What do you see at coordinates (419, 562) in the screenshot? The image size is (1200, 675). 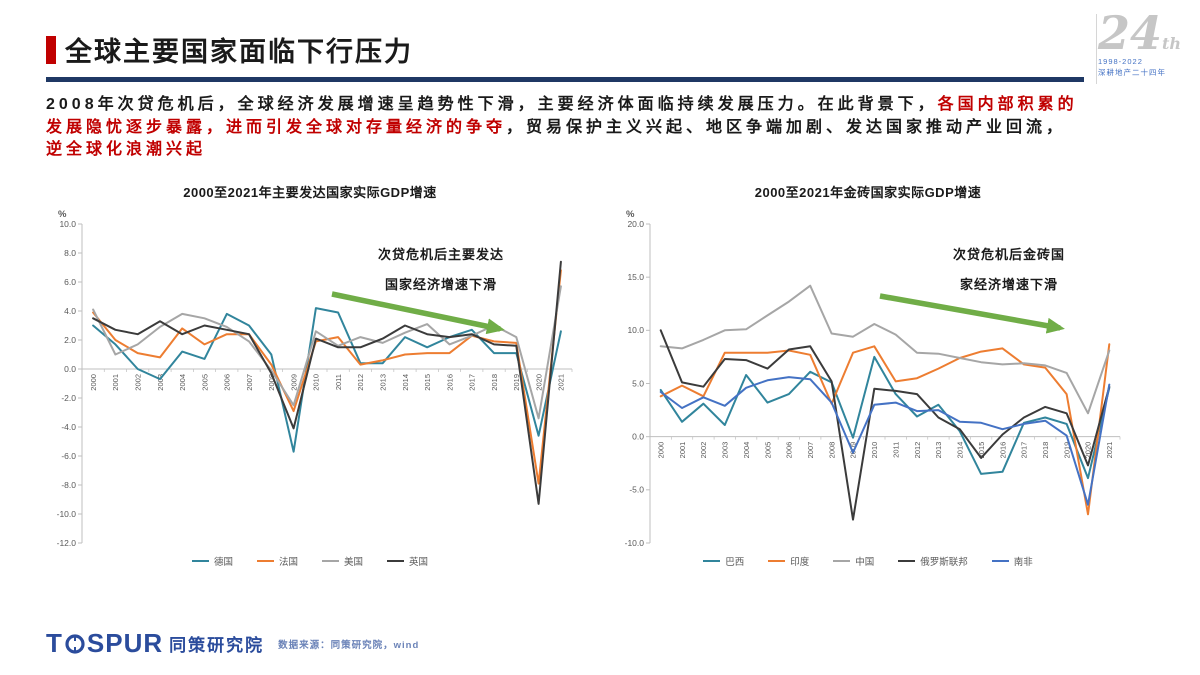 I see `legend-label: 英国` at bounding box center [419, 562].